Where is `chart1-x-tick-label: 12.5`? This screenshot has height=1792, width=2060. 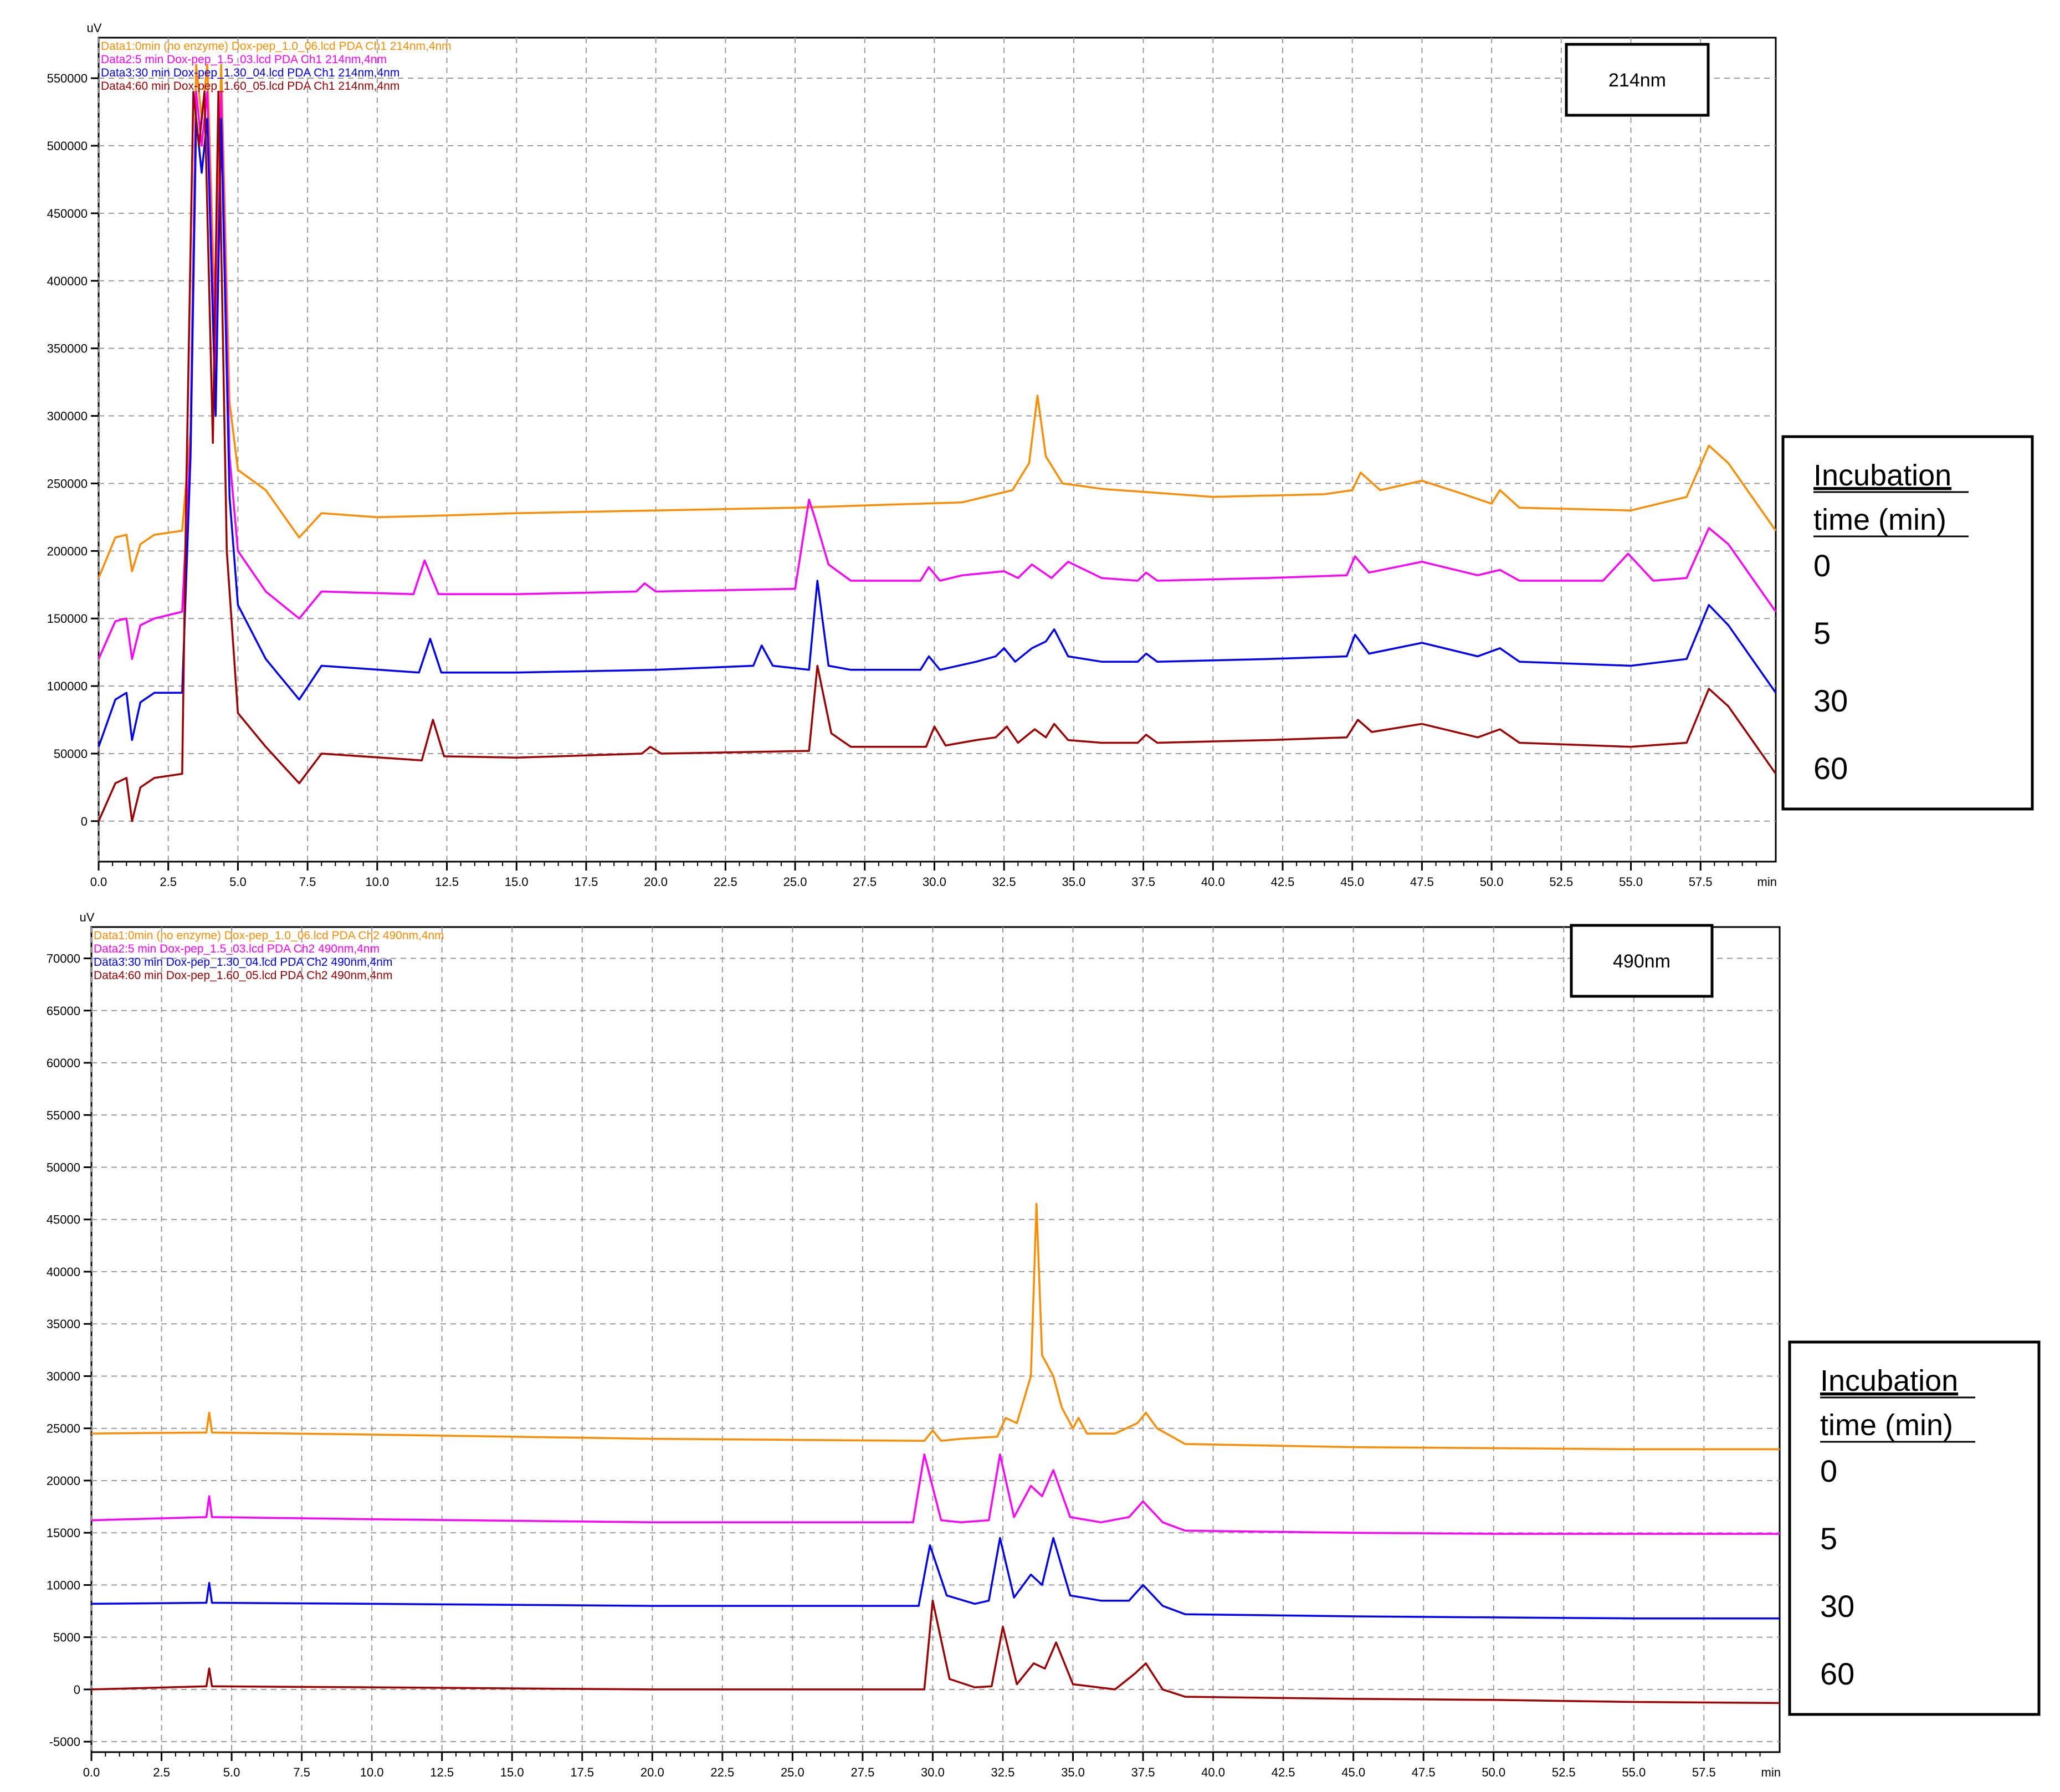
chart1-x-tick-label: 12.5 is located at coordinates (442, 1772).